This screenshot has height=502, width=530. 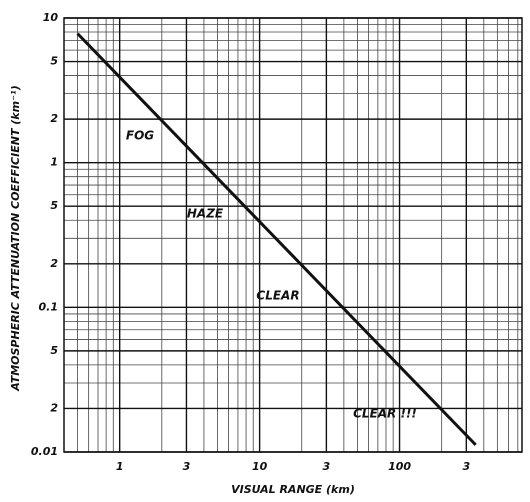 What do you see at coordinates (140, 136) in the screenshot?
I see `annotation: FOG` at bounding box center [140, 136].